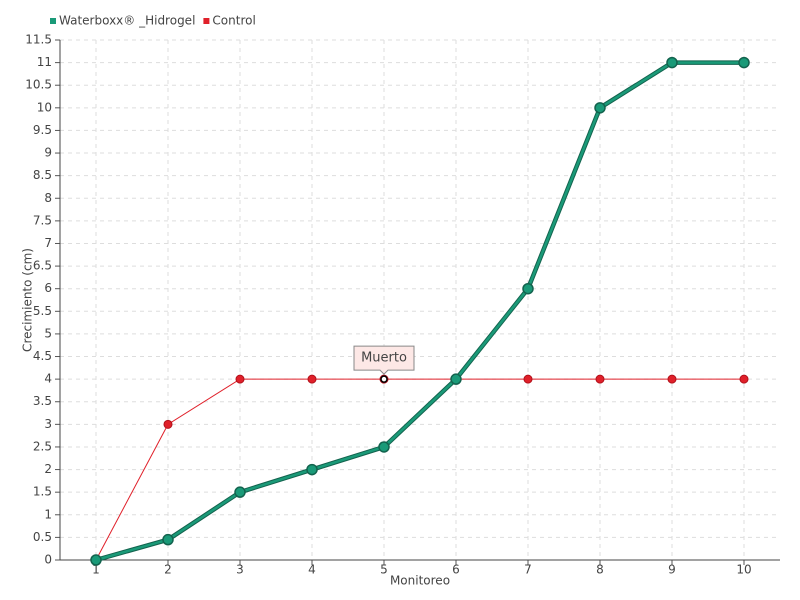  Describe the element at coordinates (42, 537) in the screenshot. I see `y-tick-label: 0.5` at that location.